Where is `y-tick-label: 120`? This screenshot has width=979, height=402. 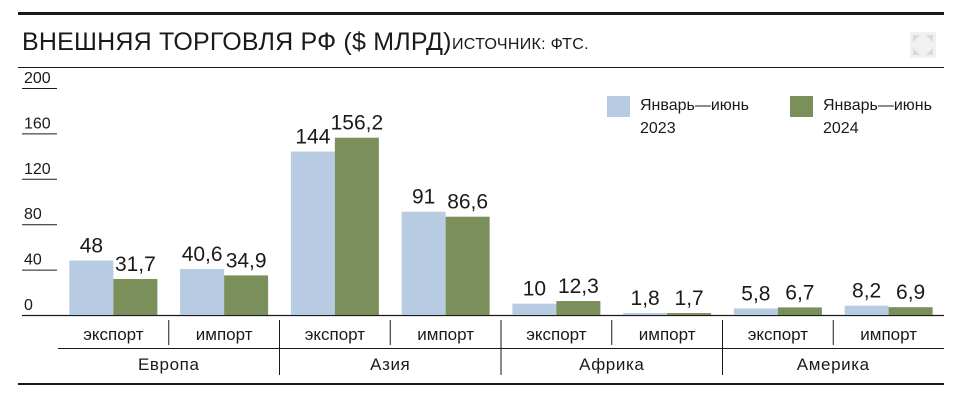
y-tick-label: 120 is located at coordinates (37, 169).